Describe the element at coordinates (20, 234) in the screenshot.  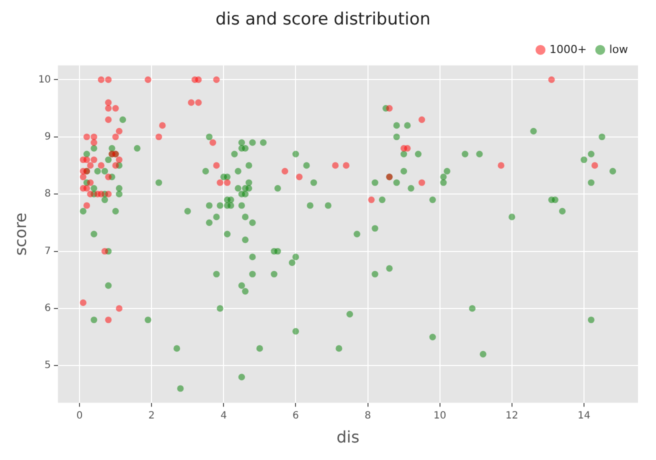
I see `y-axis-title: score` at that location.